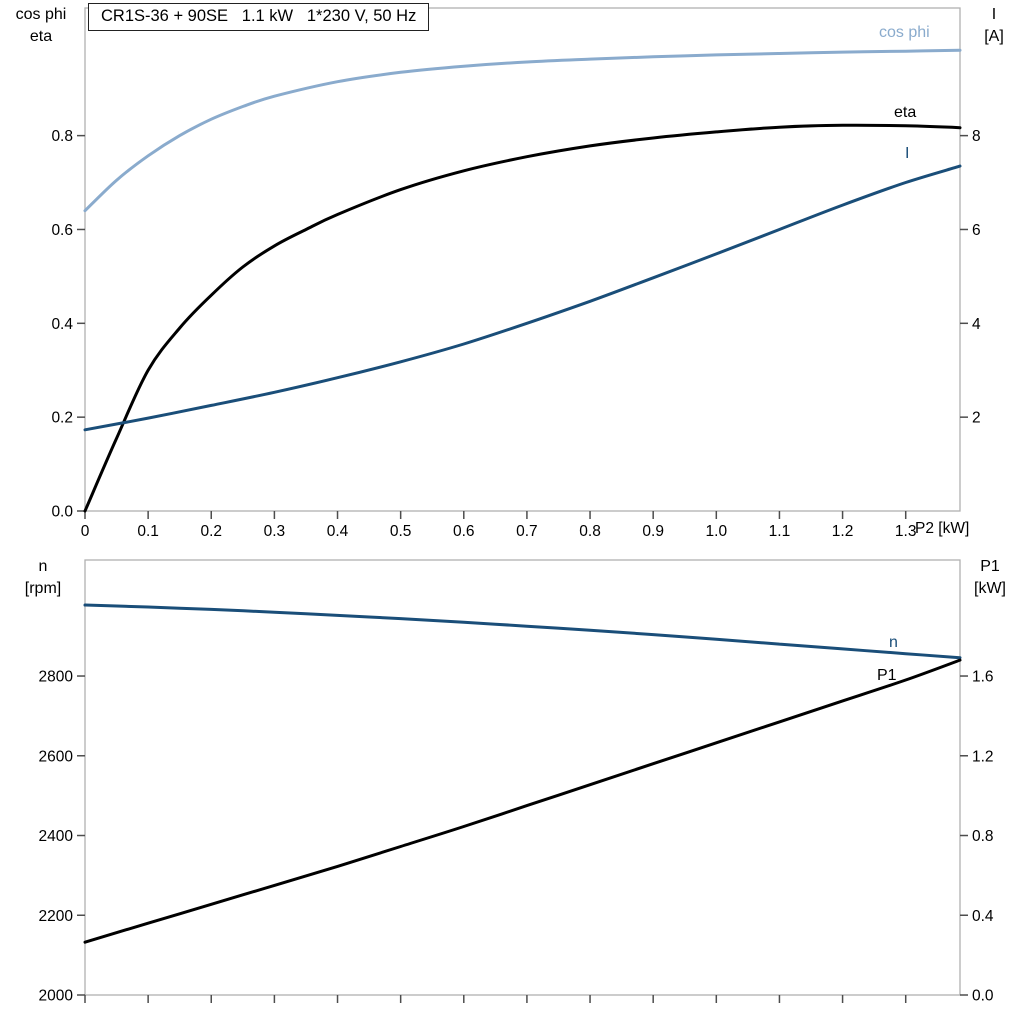 The height and width of the screenshot is (1024, 1024). What do you see at coordinates (43, 578) in the screenshot?
I see `bottom-left-axis-title: n [rpm]` at bounding box center [43, 578].